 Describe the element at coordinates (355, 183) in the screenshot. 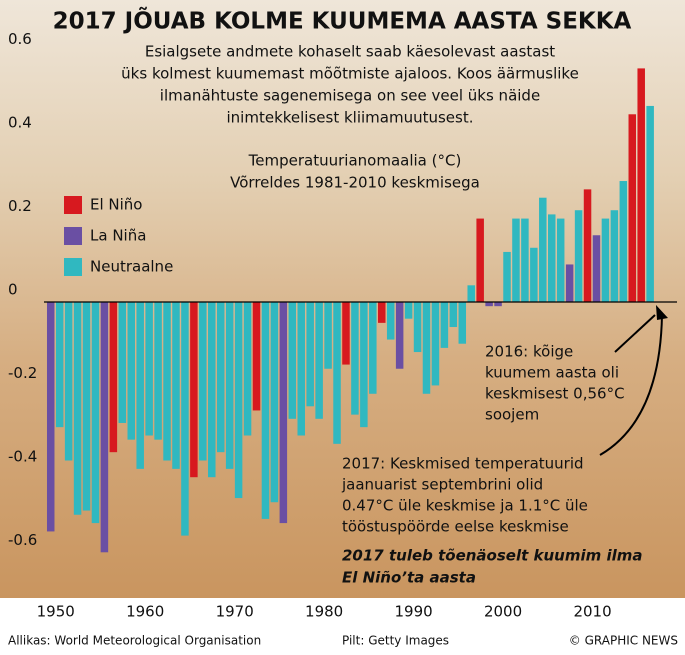

I see `y-axis-title-line: Võrreldes 1981-2010 keskmisega` at that location.